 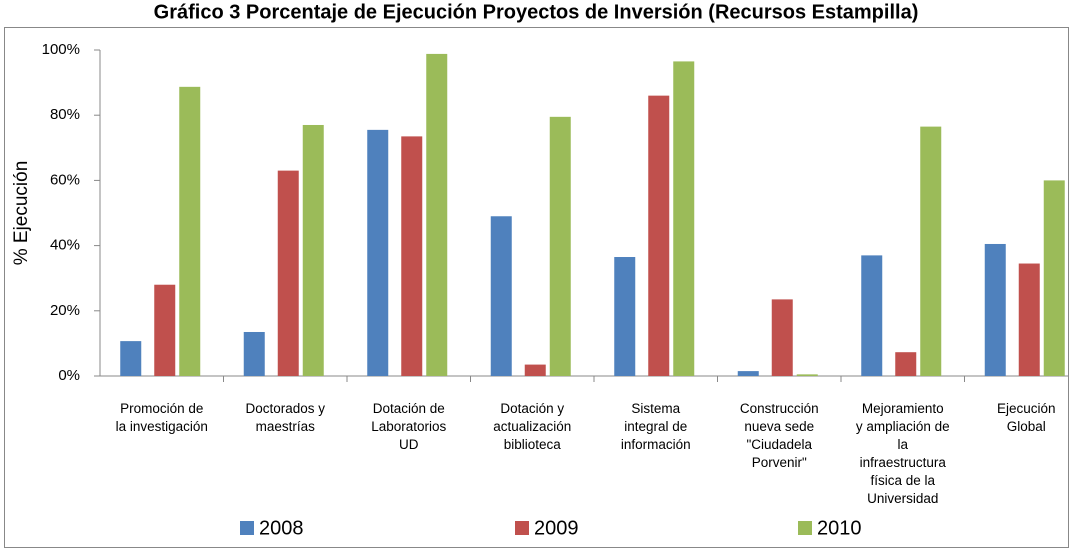 I want to click on legend-label: 2008, so click(x=281, y=528).